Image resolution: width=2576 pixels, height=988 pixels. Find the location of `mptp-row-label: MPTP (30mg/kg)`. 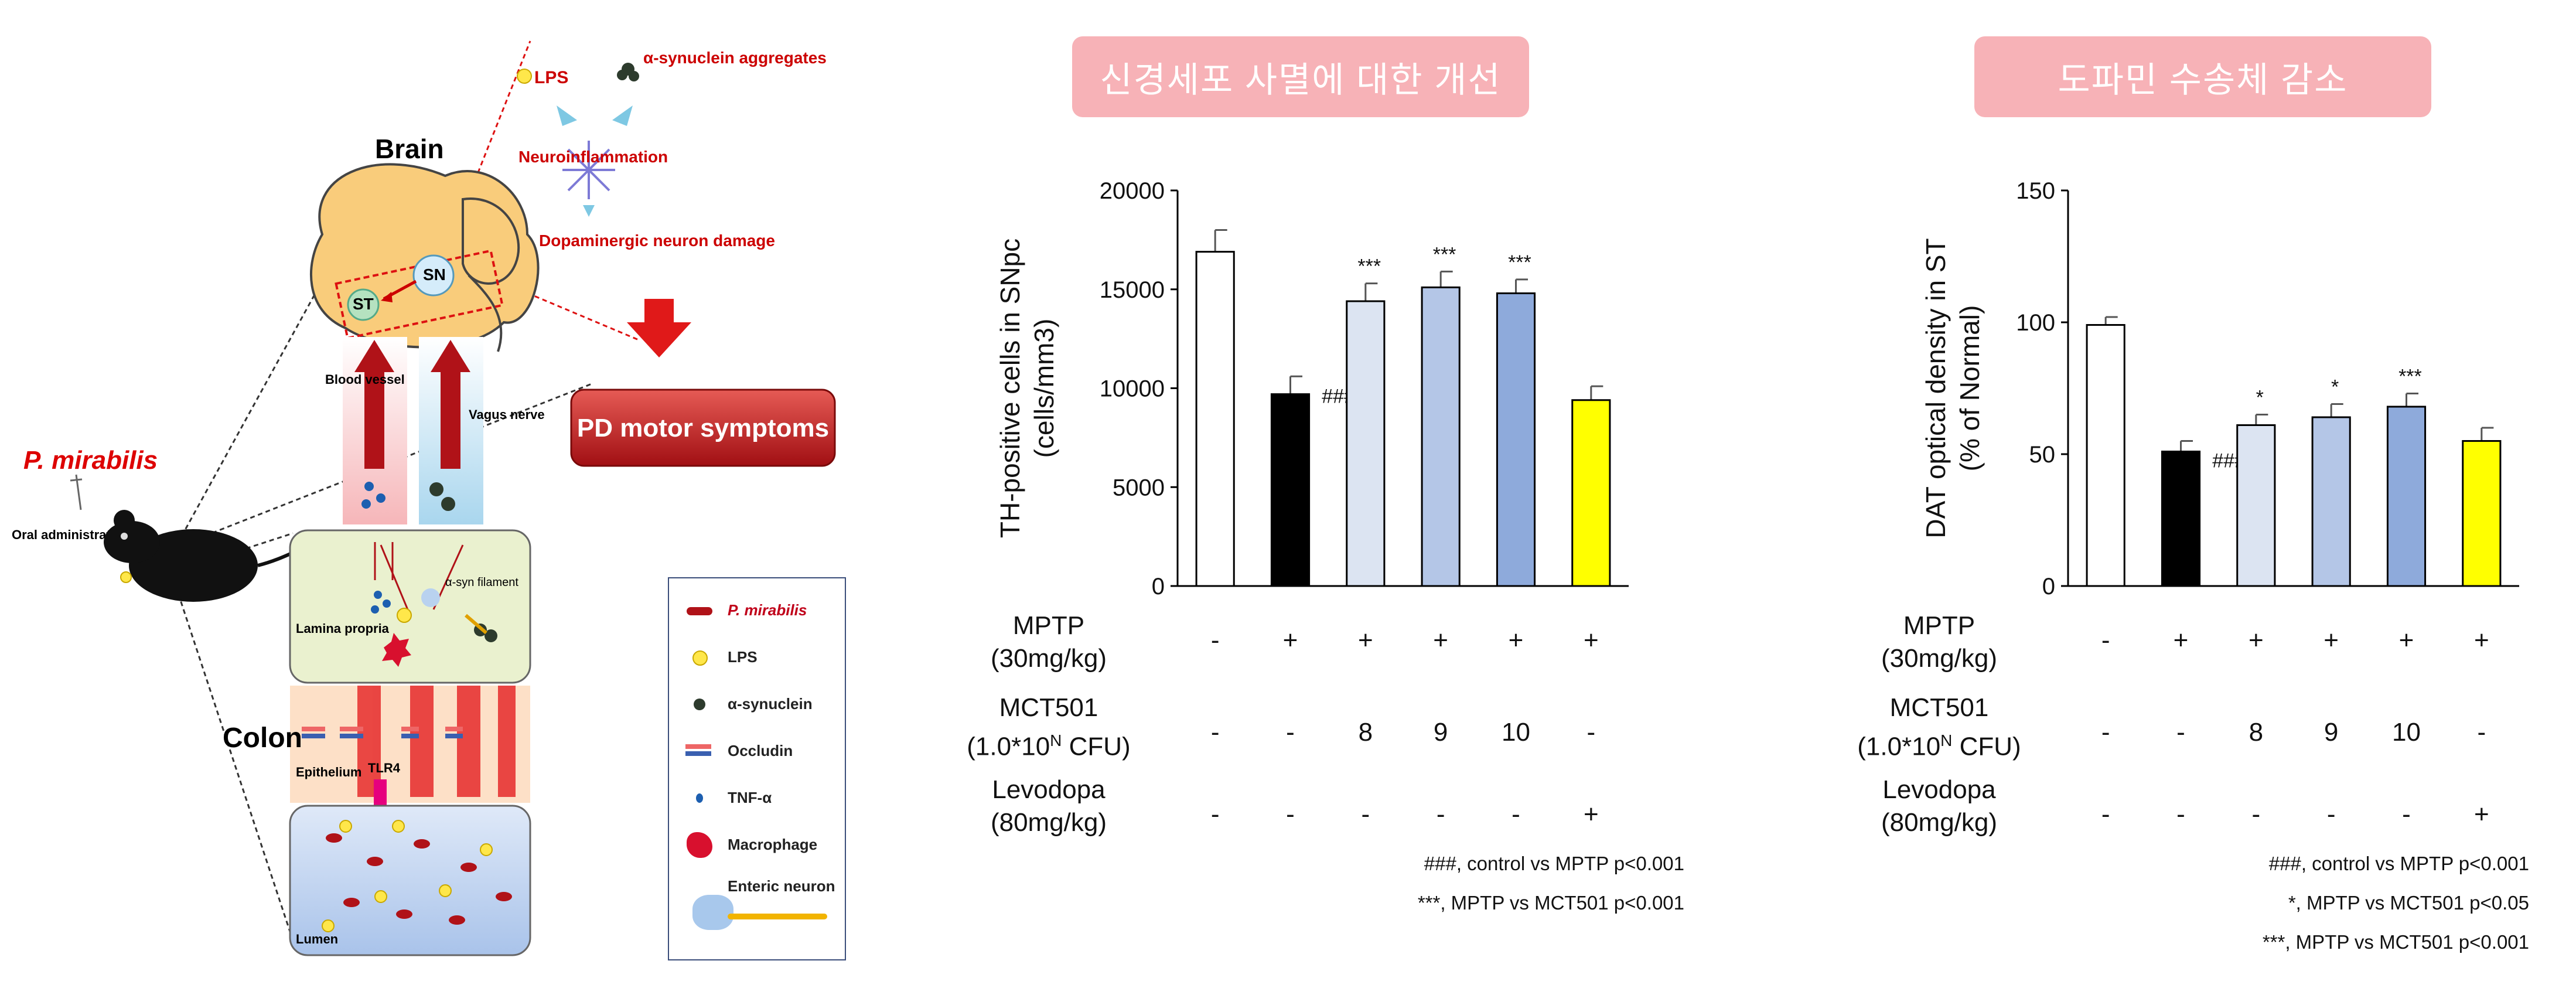

mptp-row-label: MPTP (30mg/kg) is located at coordinates (1939, 642).